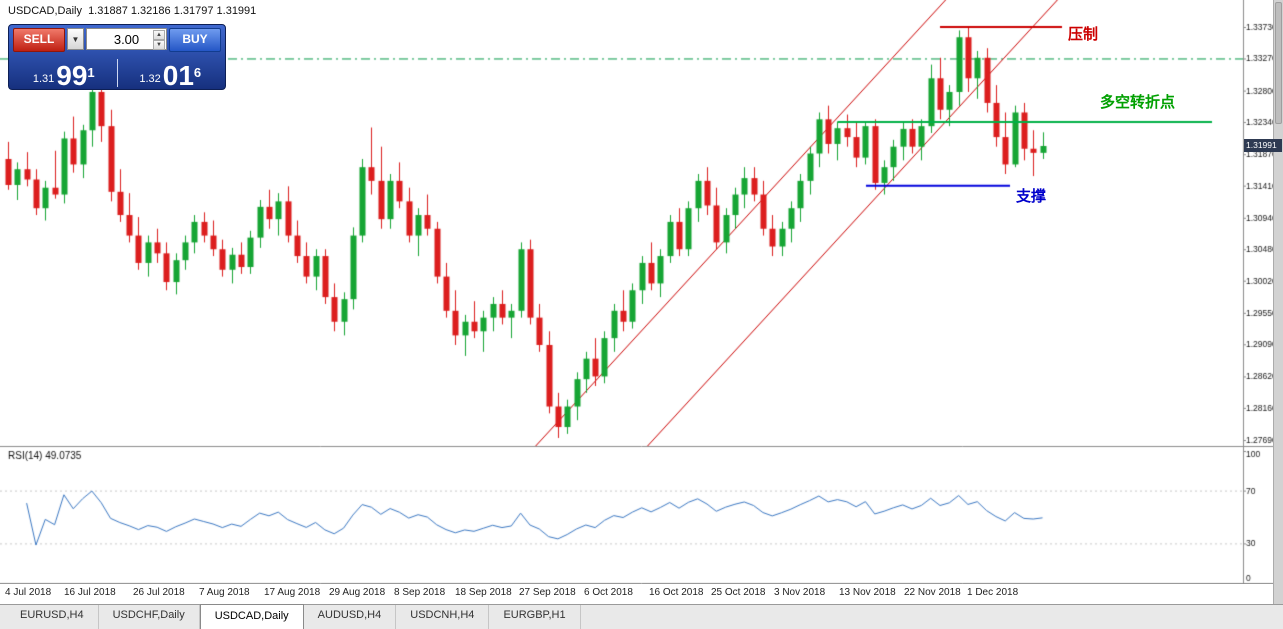 This screenshot has height=629, width=1283. What do you see at coordinates (443, 617) in the screenshot?
I see `chart-tab-usdcnh-h4: USDCNH,H4` at bounding box center [443, 617].